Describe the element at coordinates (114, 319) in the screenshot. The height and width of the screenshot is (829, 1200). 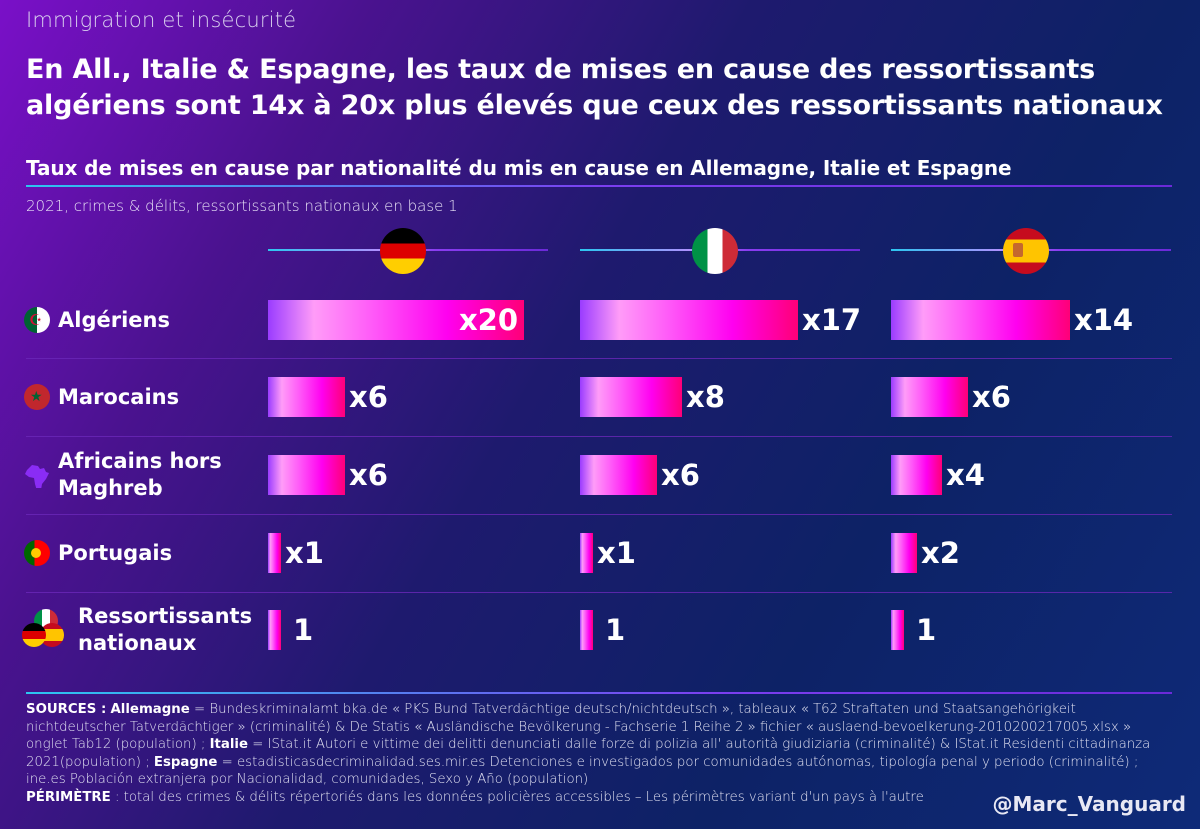
I see `category-text: Algériens` at that location.